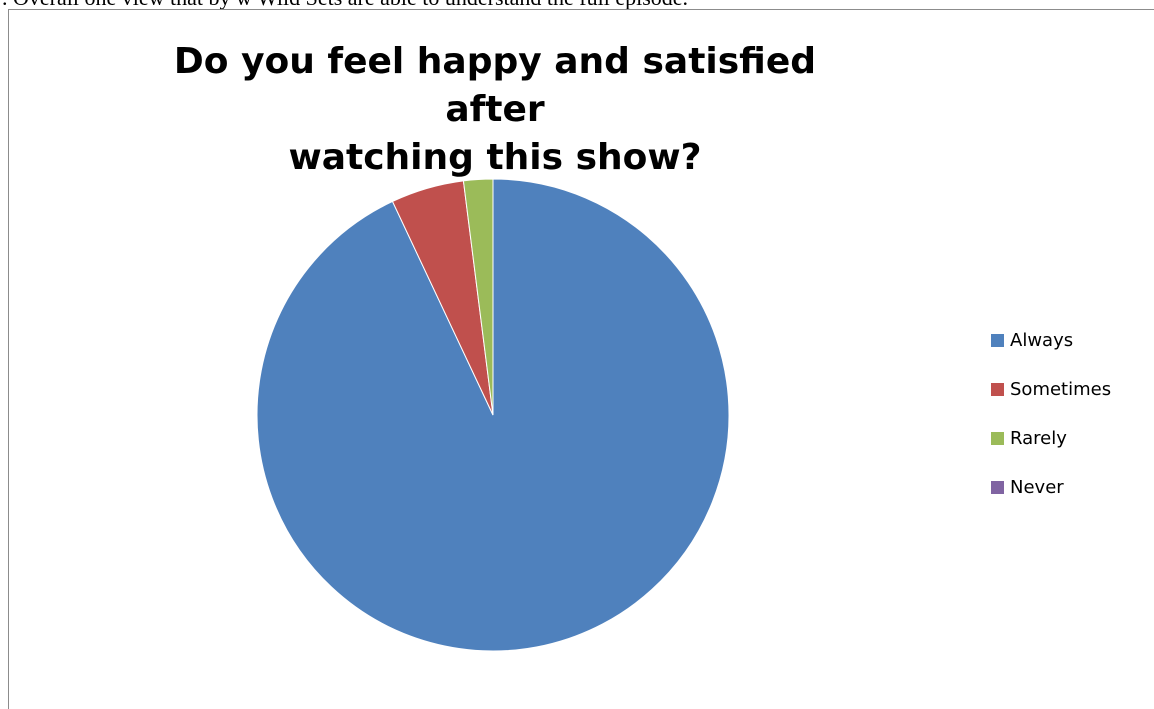 This screenshot has width=1154, height=709. Describe the element at coordinates (1038, 438) in the screenshot. I see `legend-label: Rarely` at that location.